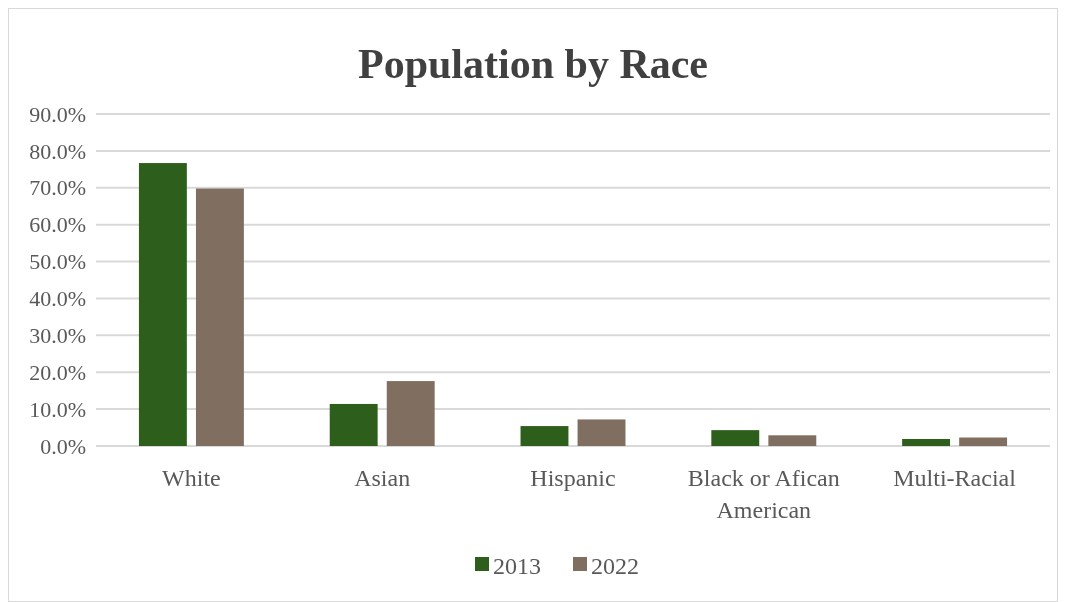 The width and height of the screenshot is (1066, 602). I want to click on legend-label: 2022, so click(615, 566).